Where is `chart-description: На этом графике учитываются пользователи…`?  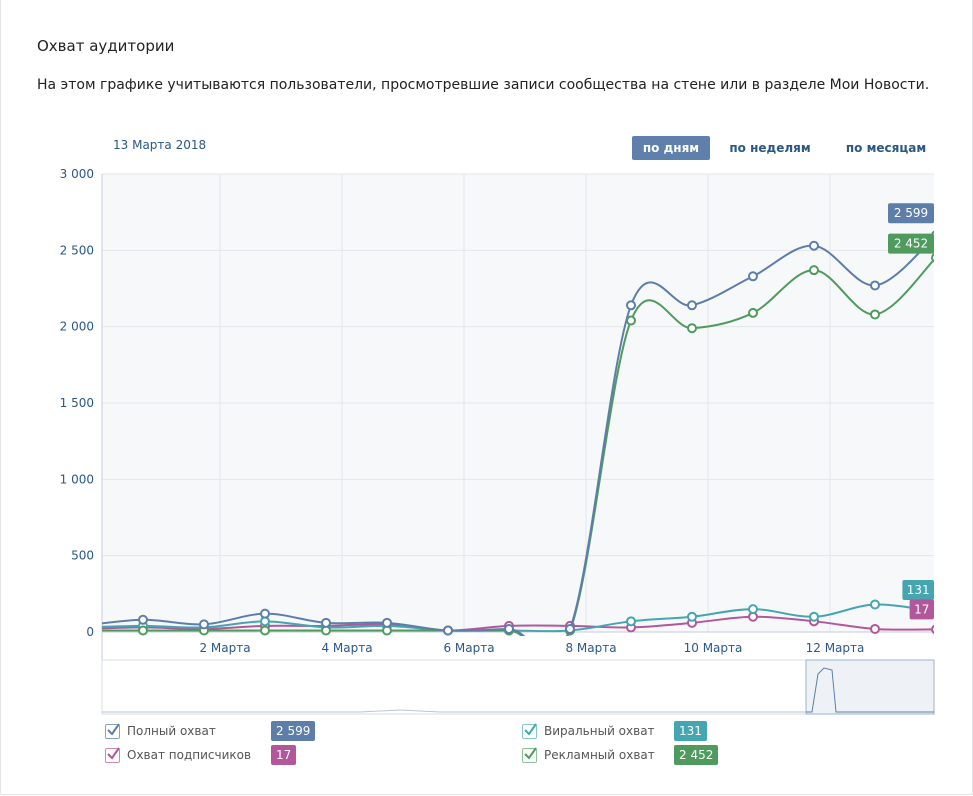 chart-description: На этом графике учитываются пользователи… is located at coordinates (483, 85).